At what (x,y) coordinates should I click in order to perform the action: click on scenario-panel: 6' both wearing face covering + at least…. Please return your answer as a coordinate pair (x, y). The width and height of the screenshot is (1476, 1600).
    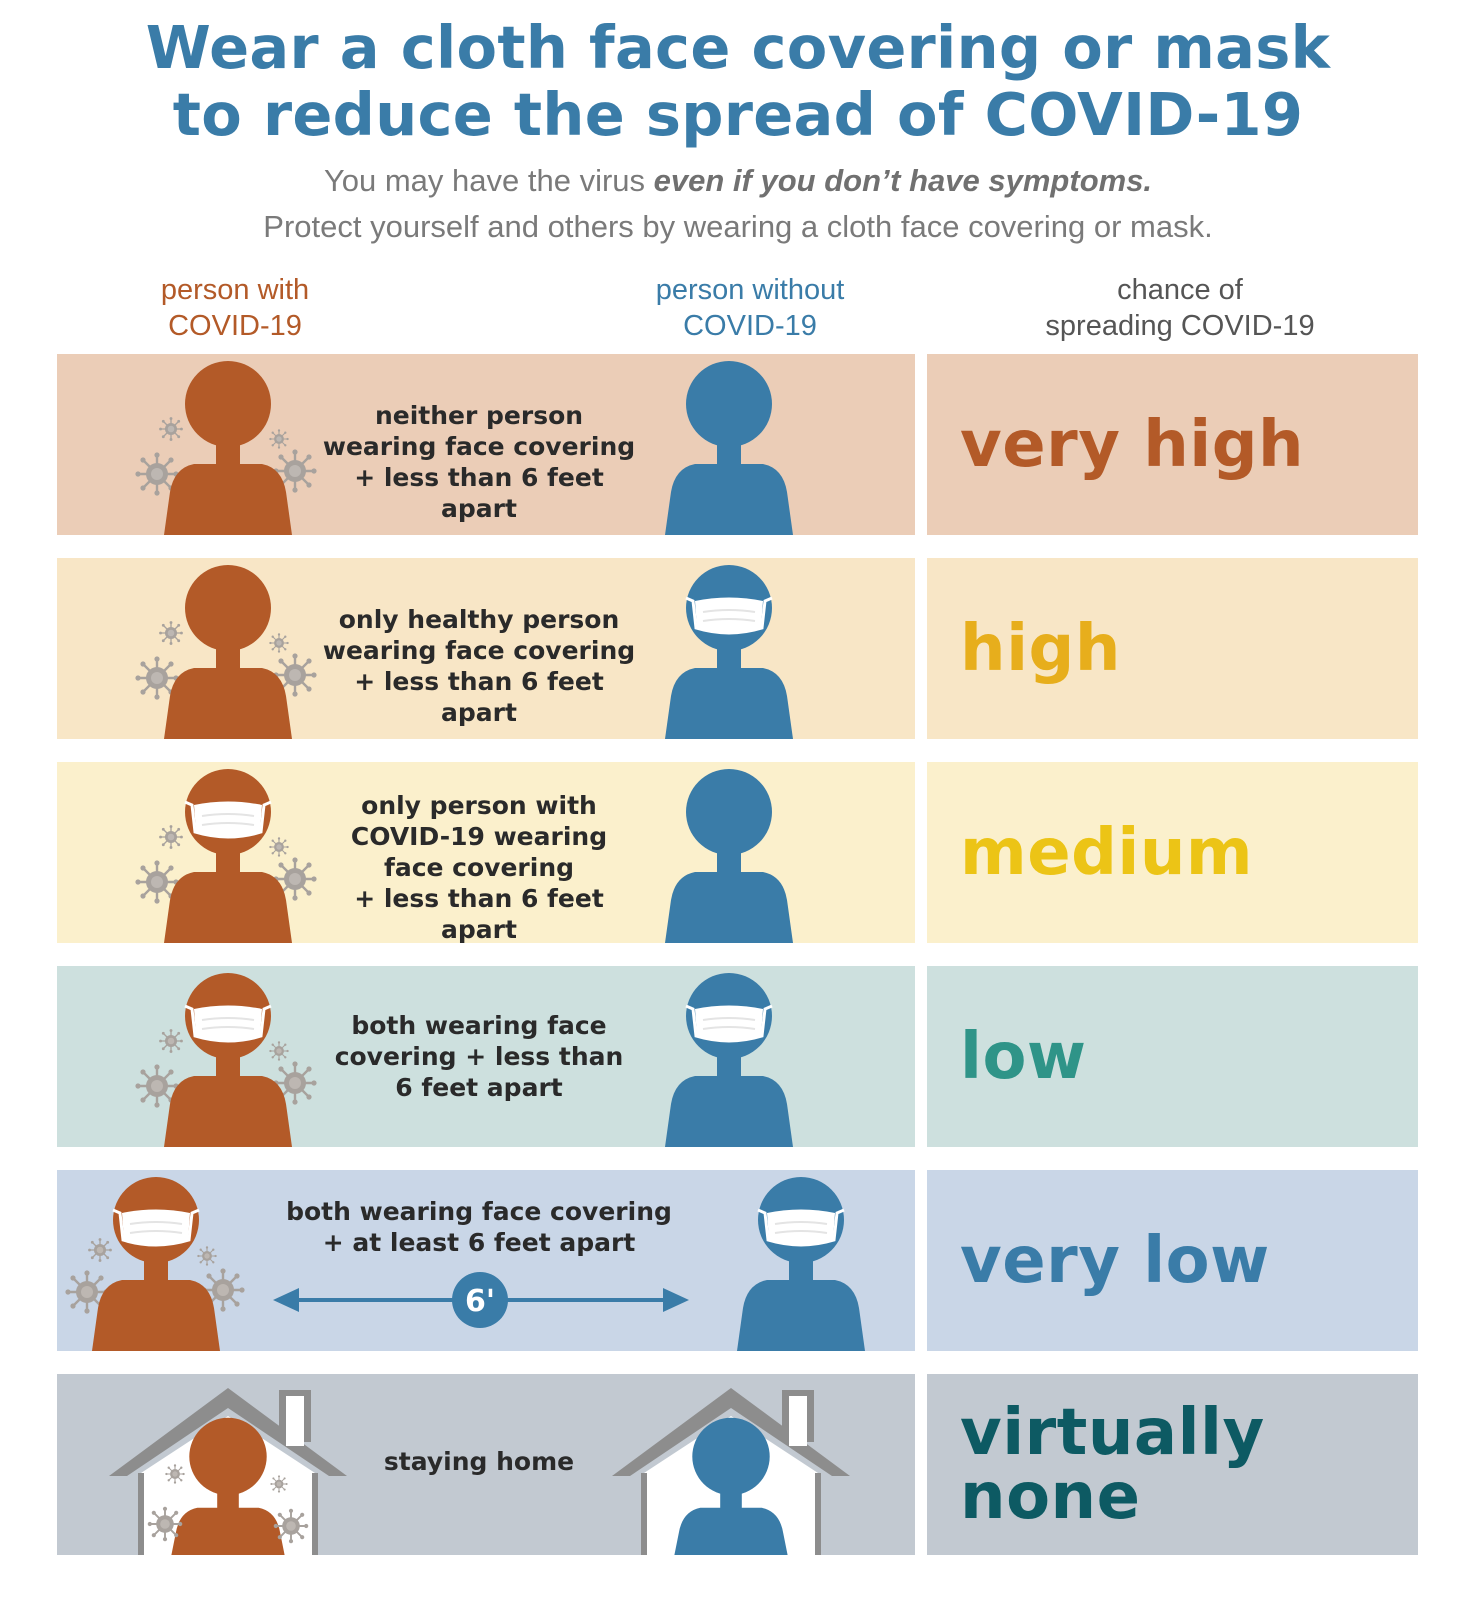
    Looking at the image, I should click on (486, 1260).